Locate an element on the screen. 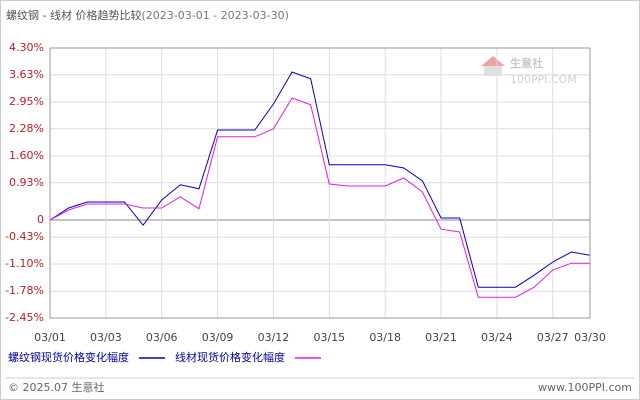 This screenshot has height=400, width=640. x-tick-label: 03/12 is located at coordinates (274, 337).